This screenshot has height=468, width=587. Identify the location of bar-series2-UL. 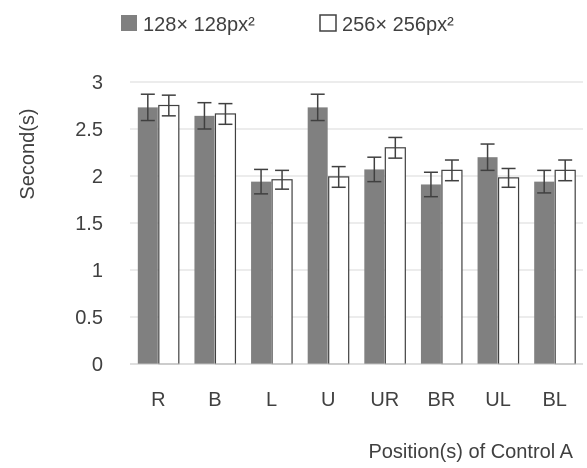
(508, 271).